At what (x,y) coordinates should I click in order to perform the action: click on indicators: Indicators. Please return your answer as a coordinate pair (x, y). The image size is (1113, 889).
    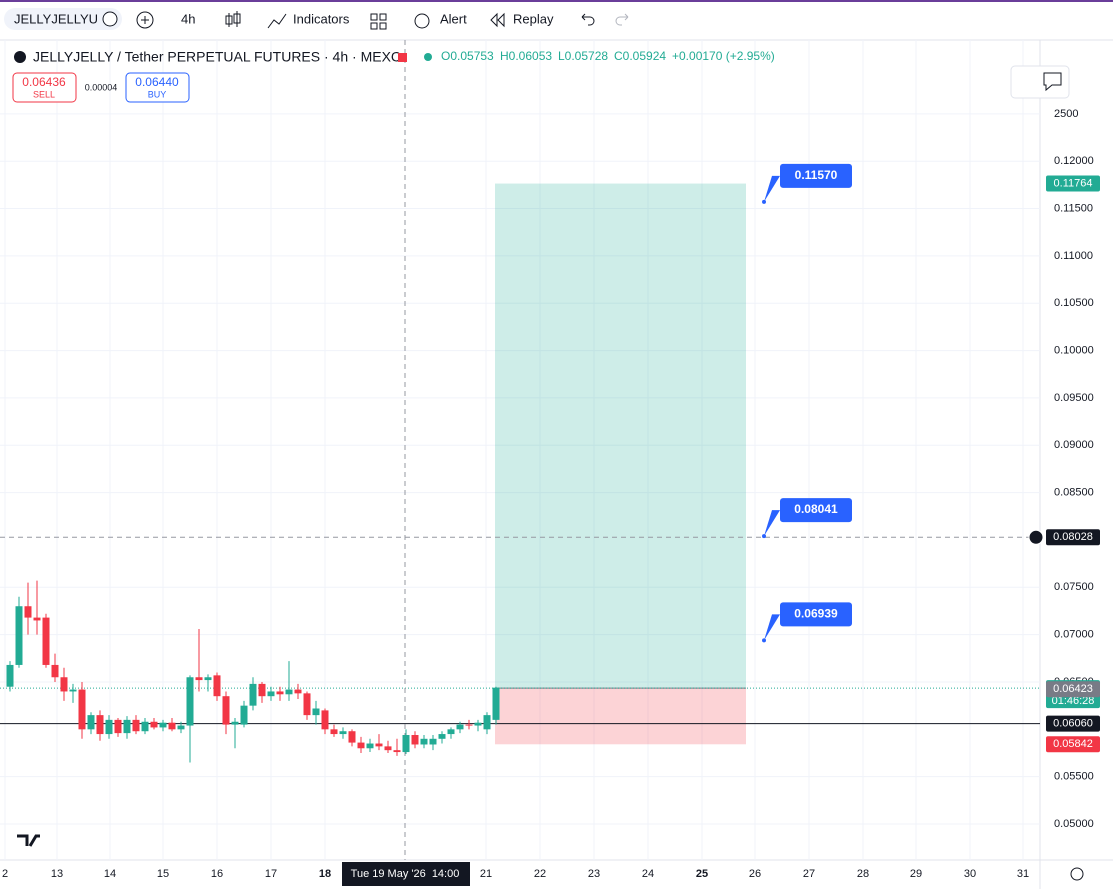
    Looking at the image, I should click on (321, 18).